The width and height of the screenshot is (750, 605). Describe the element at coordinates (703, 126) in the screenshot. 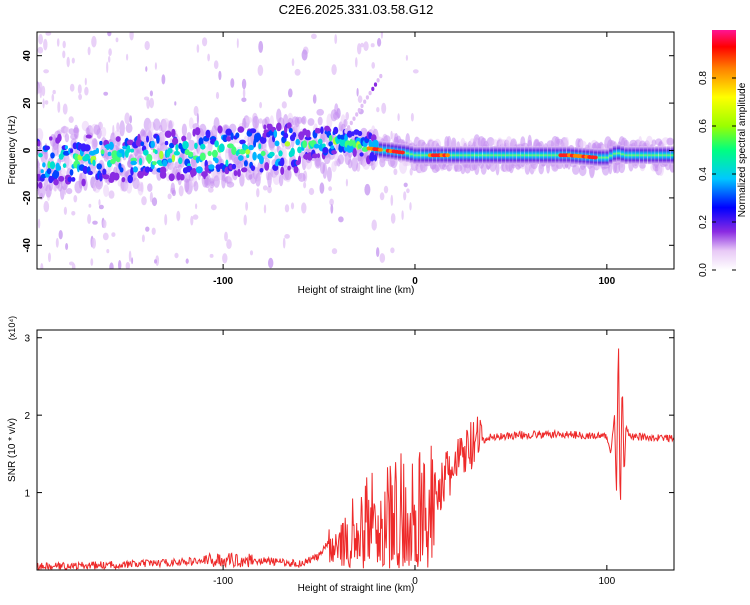

I see `colorbar-tick-label: 0.6` at that location.